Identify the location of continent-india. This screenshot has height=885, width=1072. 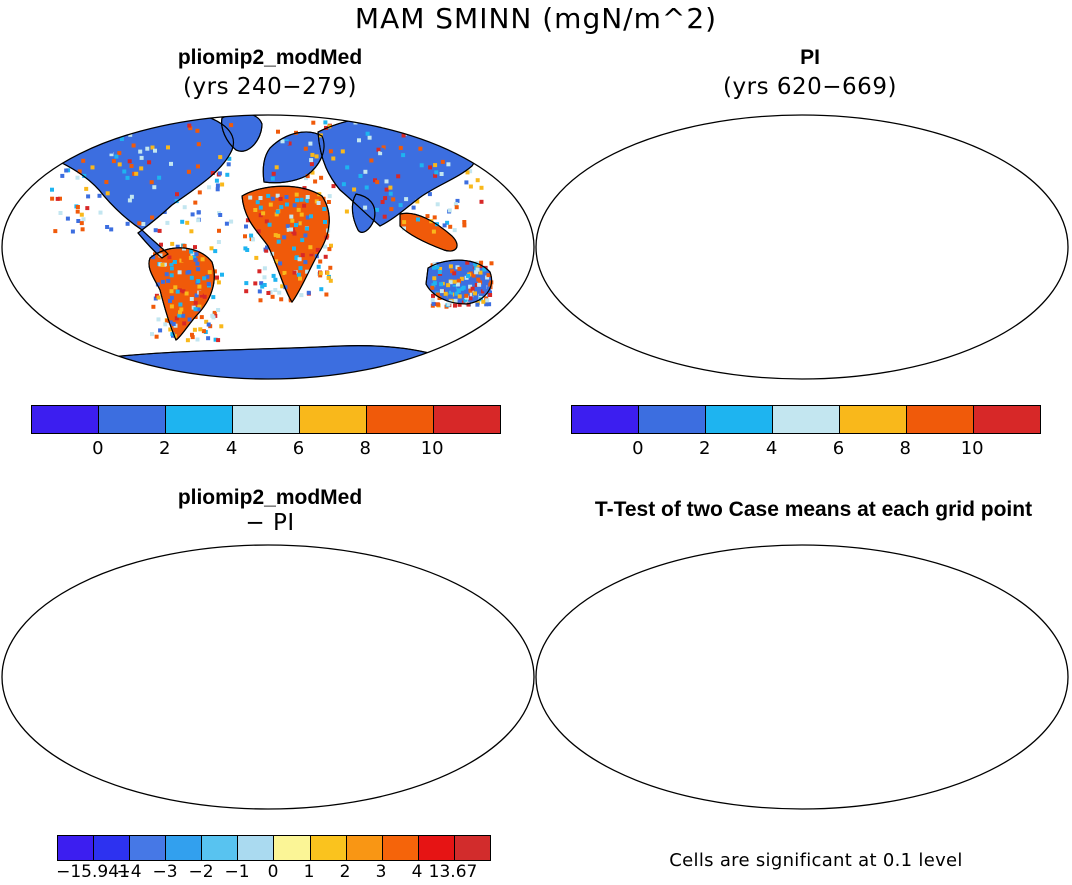
(363, 643).